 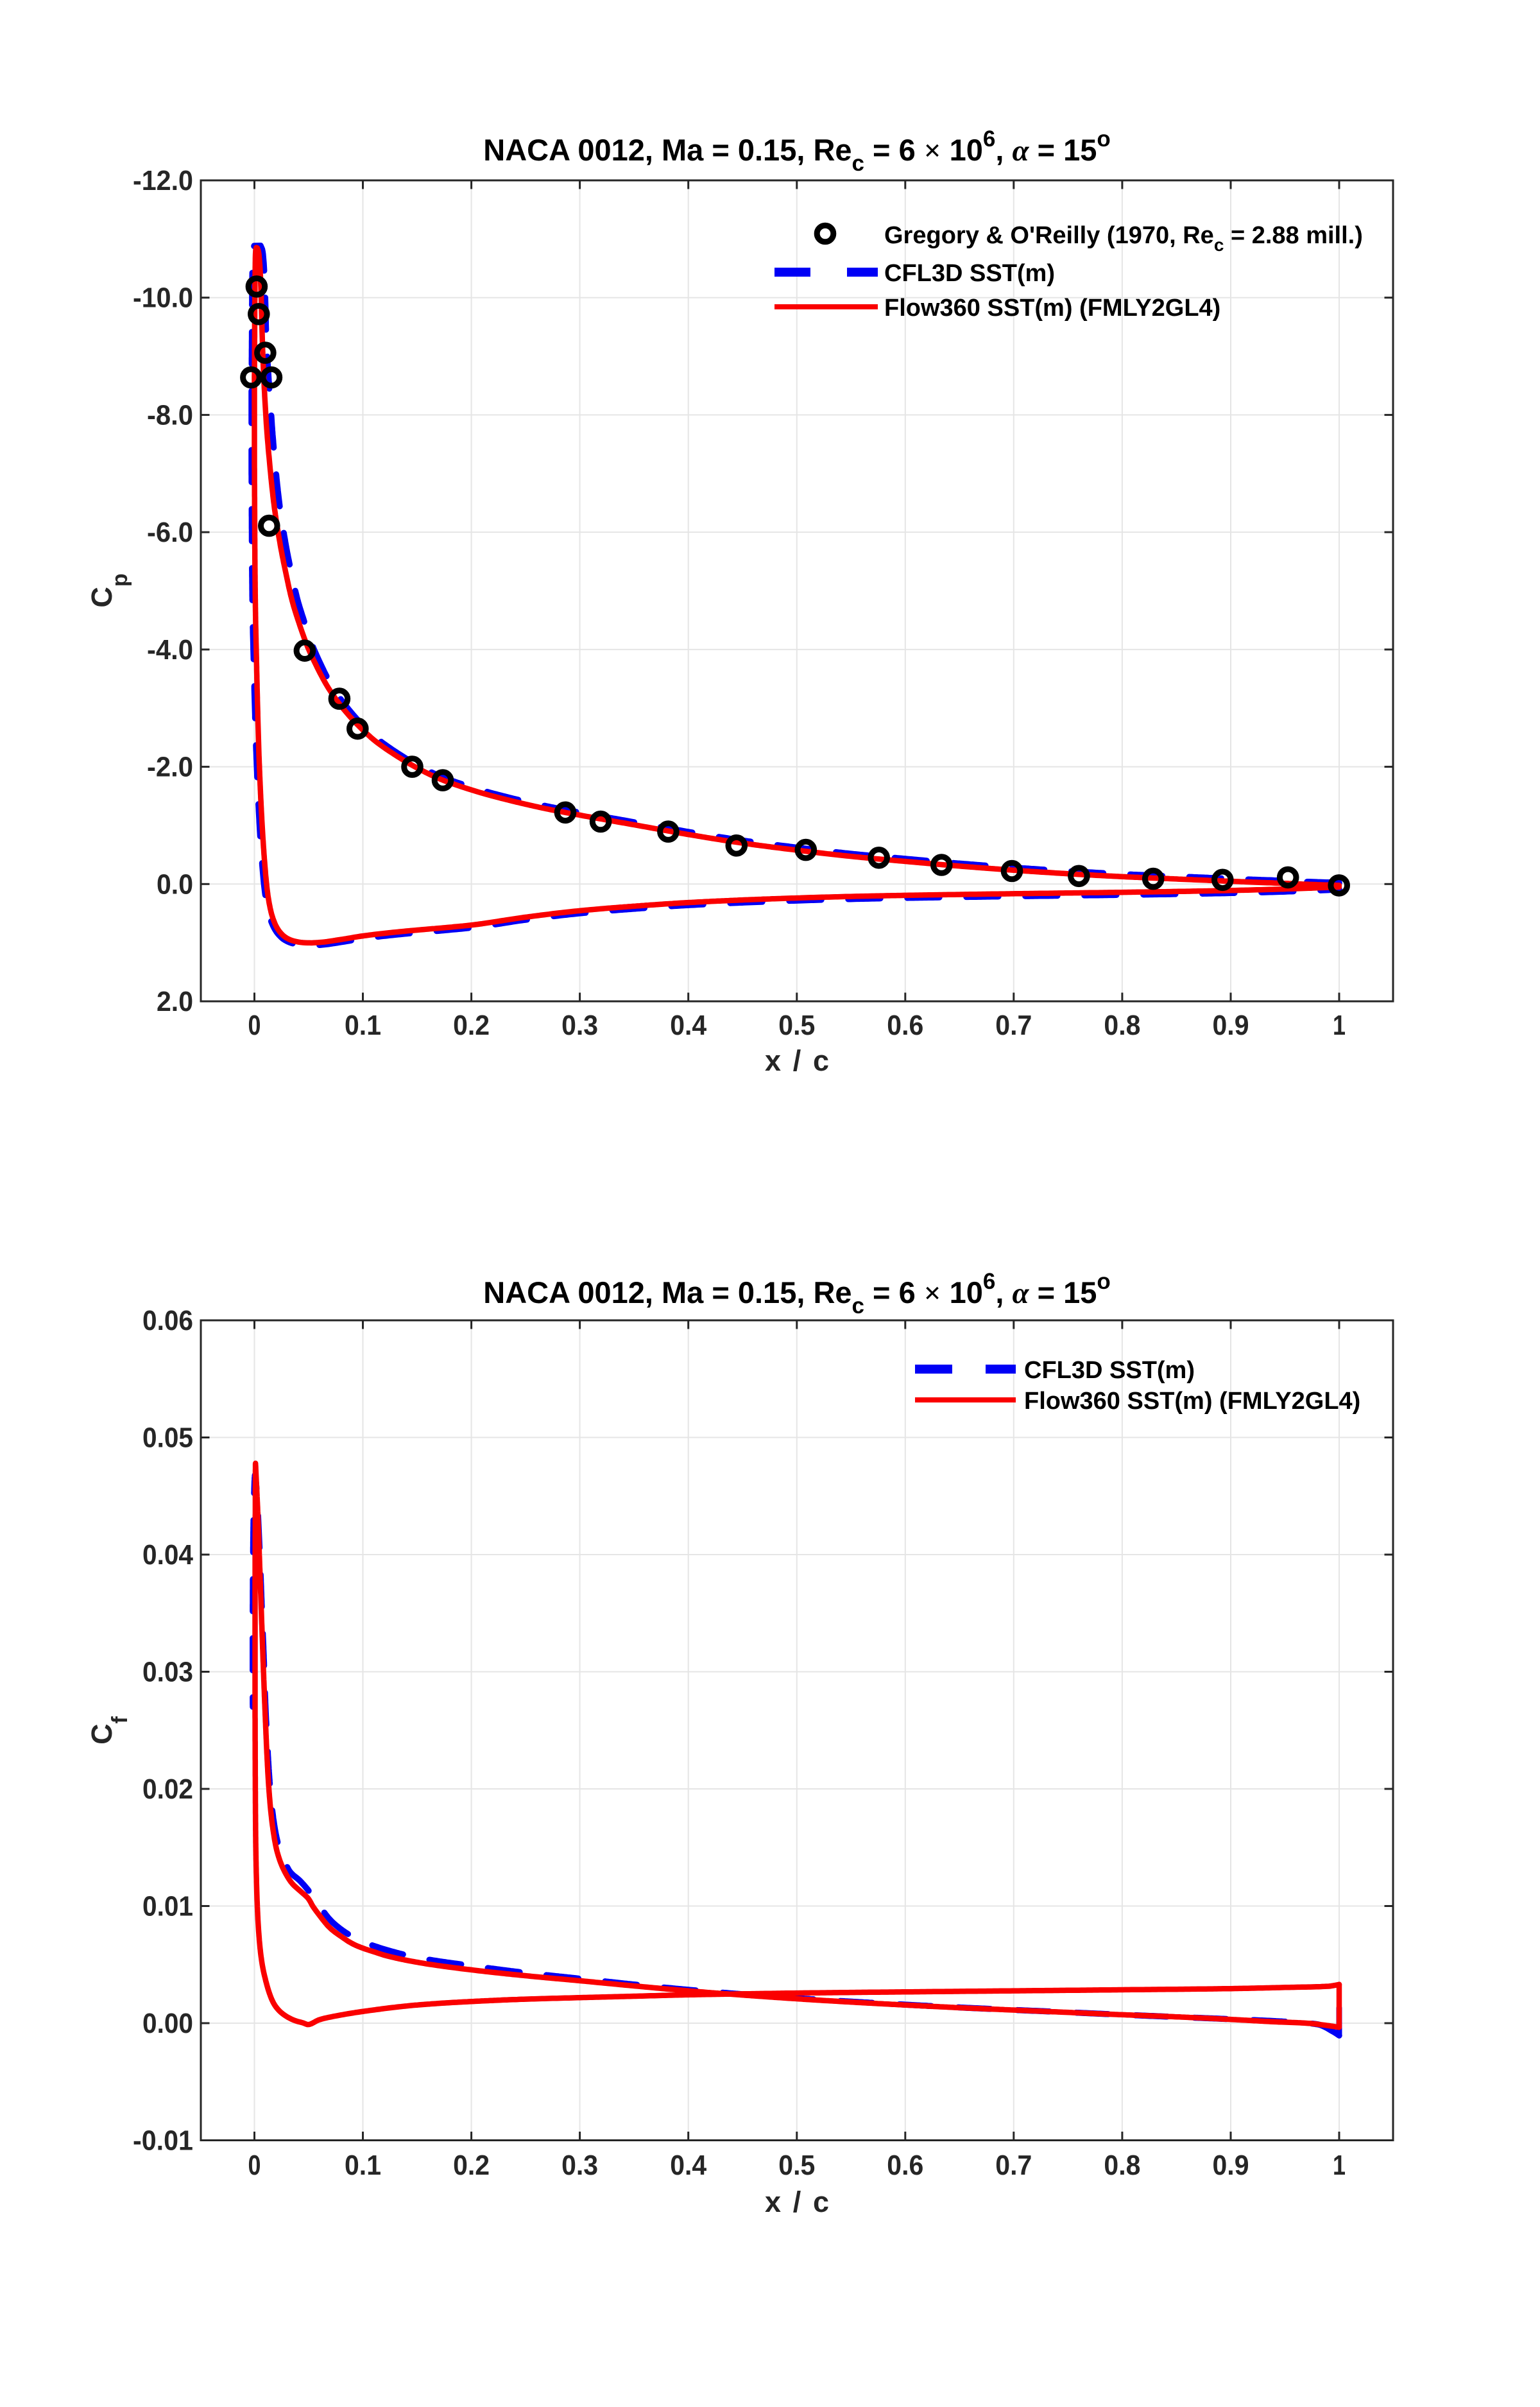 What do you see at coordinates (170, 767) in the screenshot?
I see `svg-text: -2.0` at bounding box center [170, 767].